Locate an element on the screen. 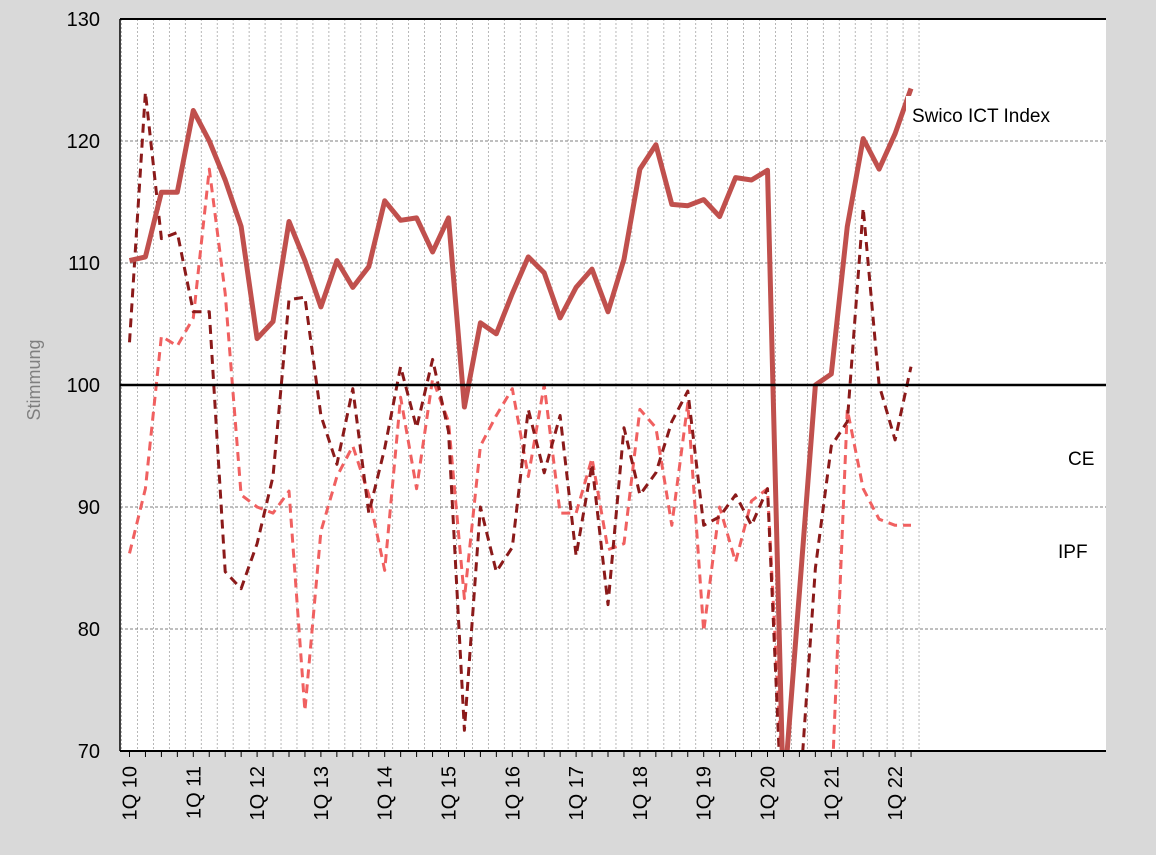 Image resolution: width=1156 pixels, height=855 pixels. x-tick-label: 1Q 17 is located at coordinates (577, 793).